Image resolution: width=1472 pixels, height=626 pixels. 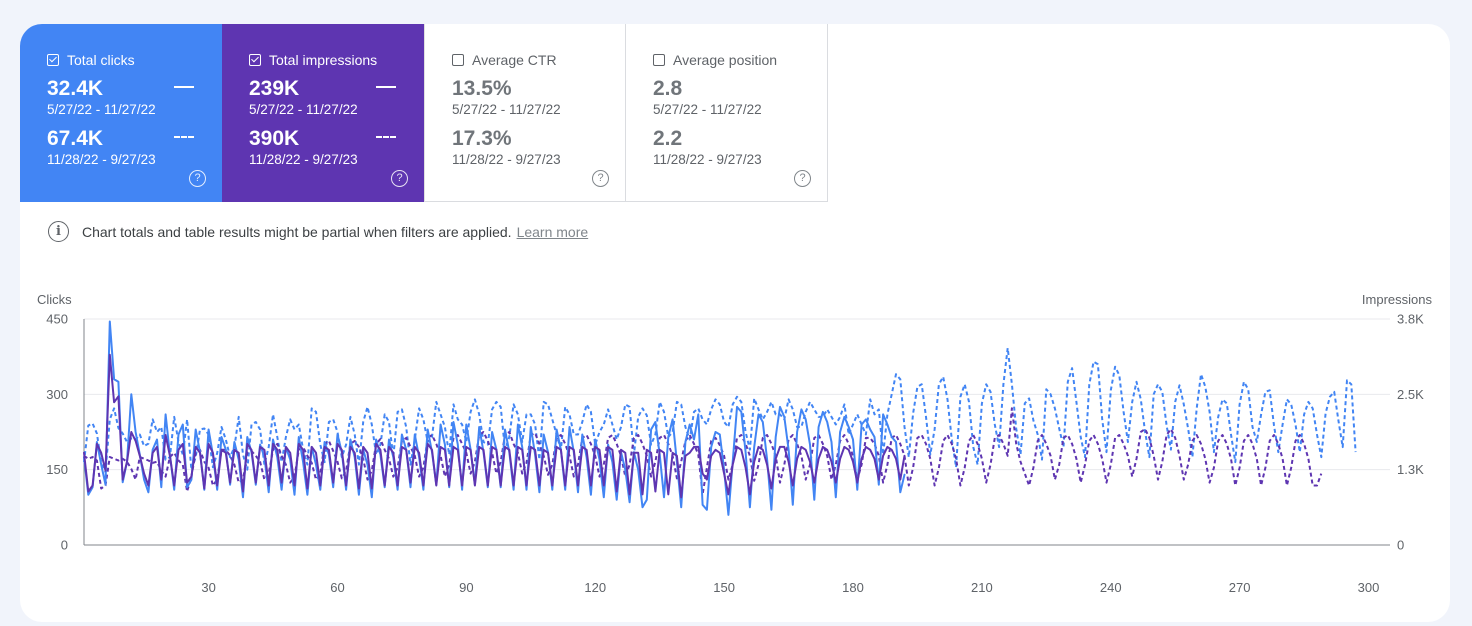 I want to click on x-tick-label: 30, so click(x=208, y=587).